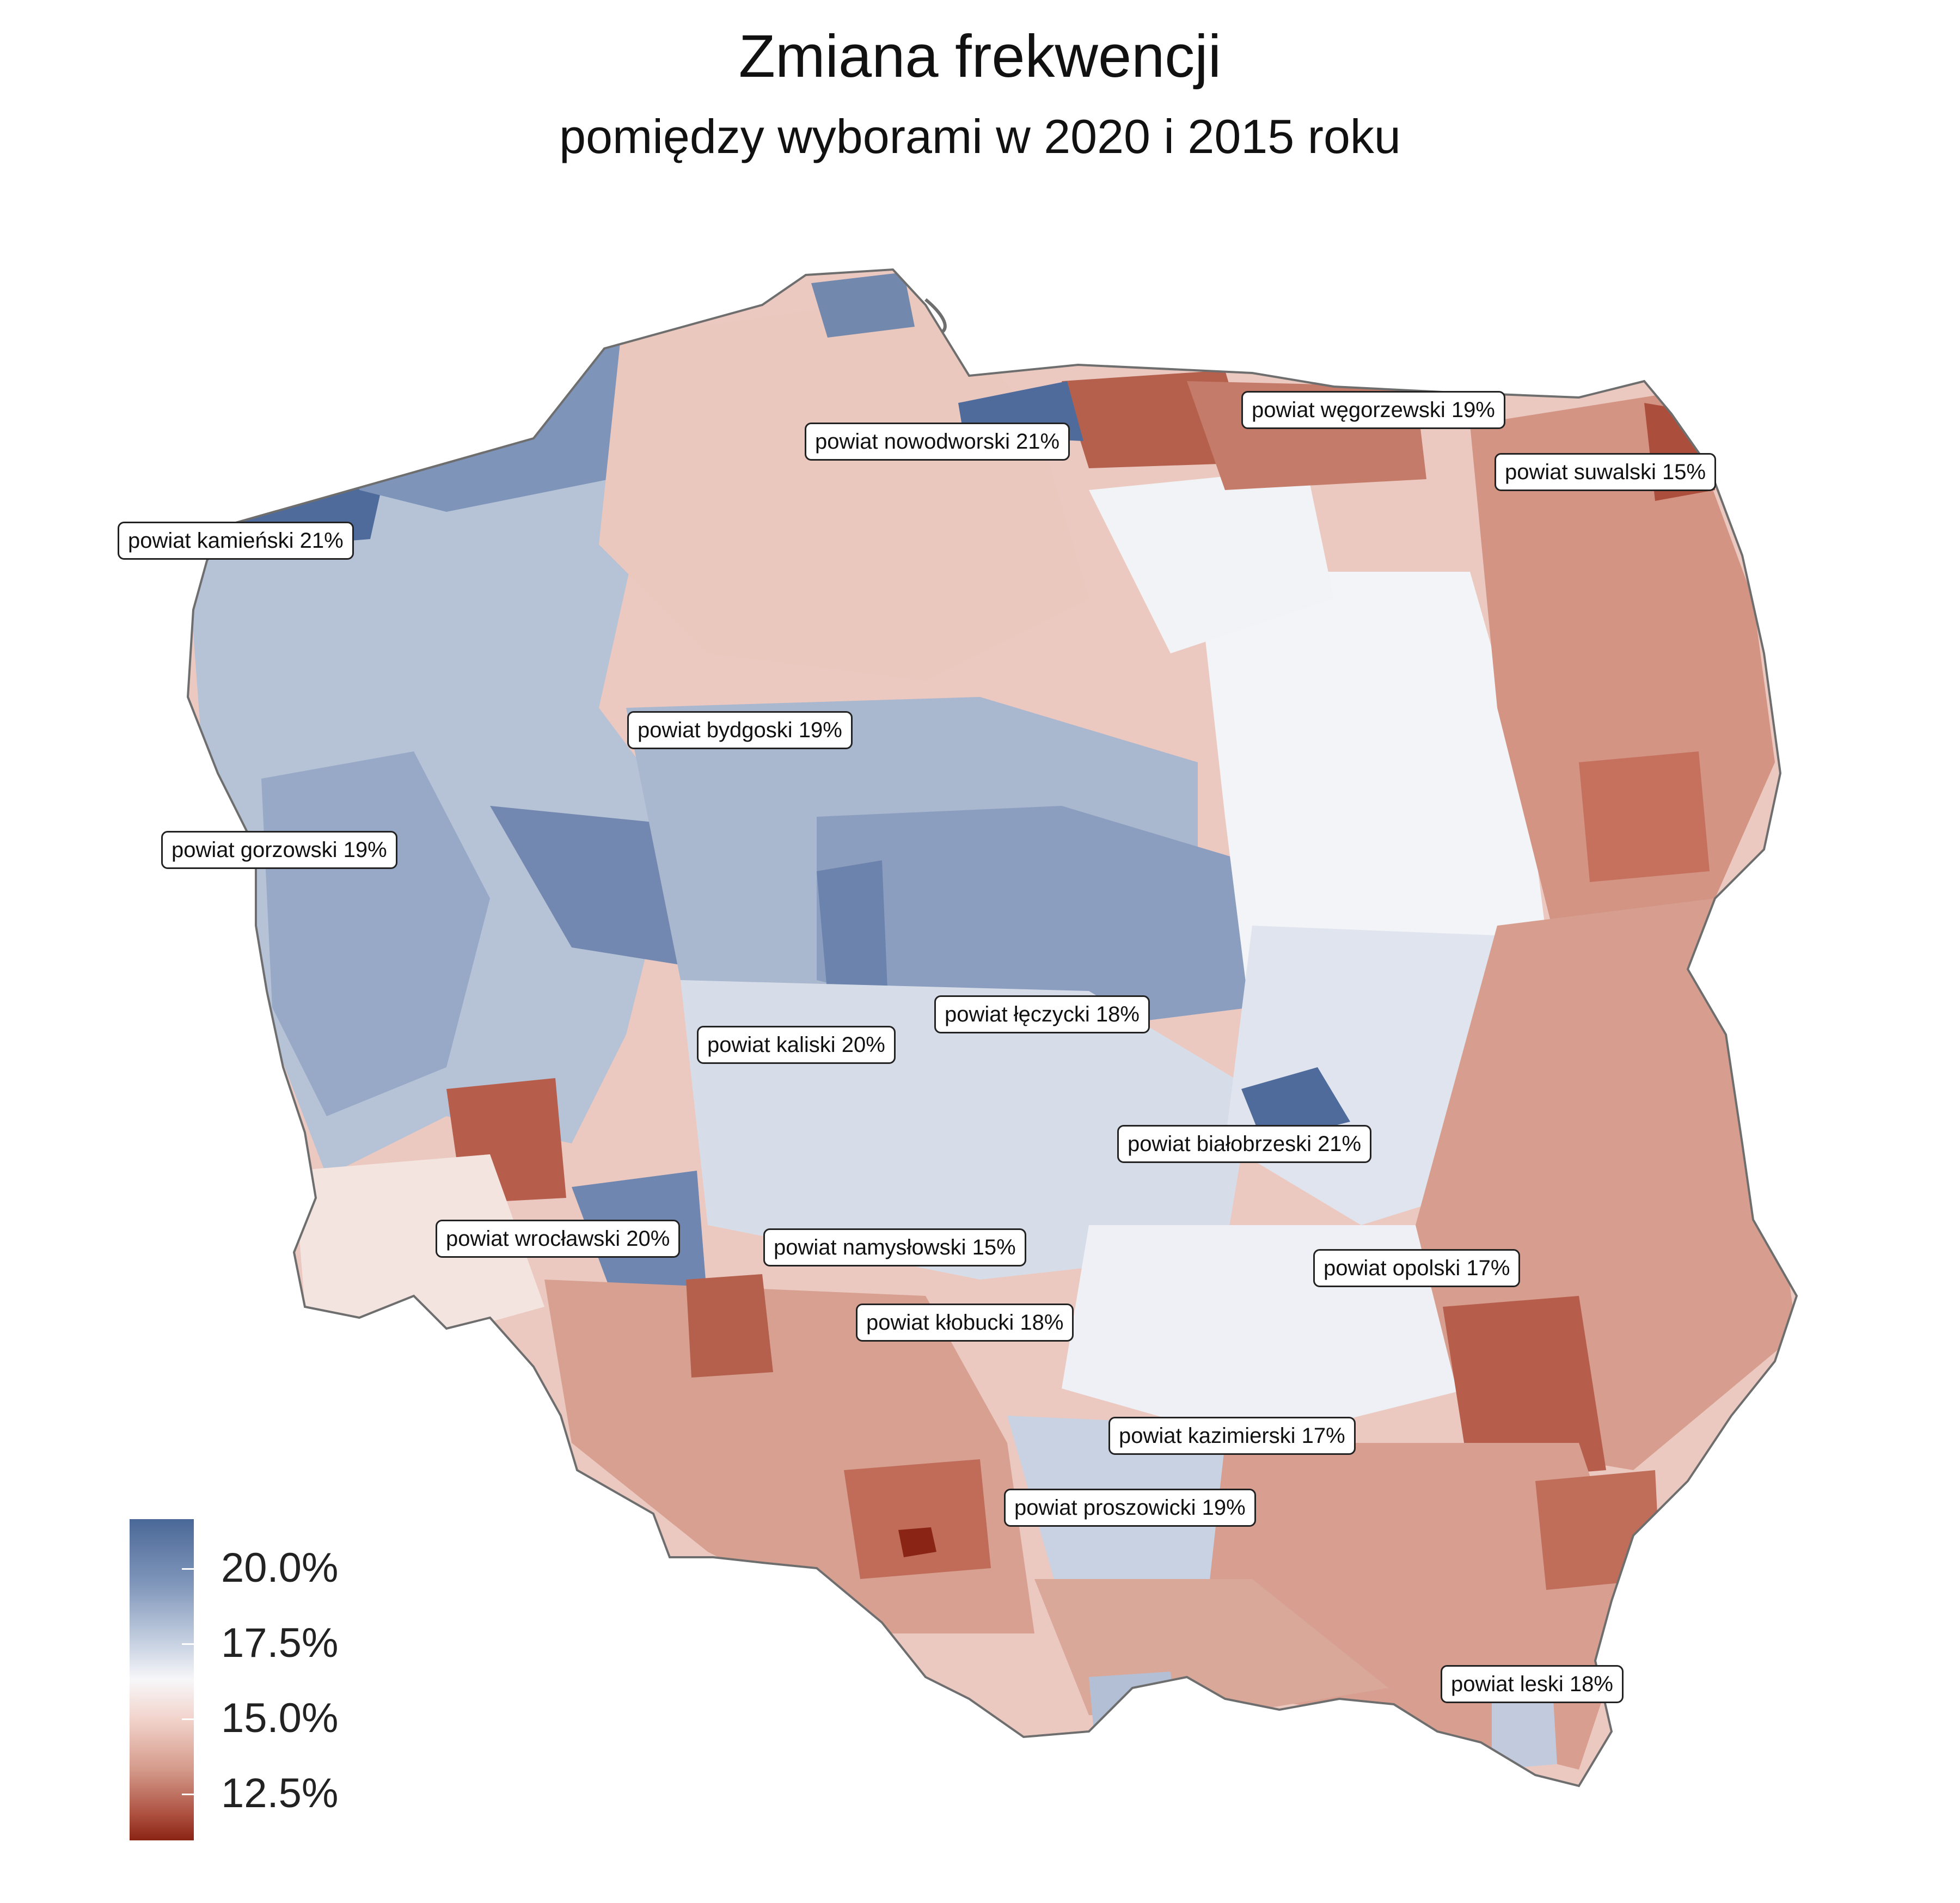 The height and width of the screenshot is (1903, 1960). I want to click on region-katowice-red, so click(917, 1519).